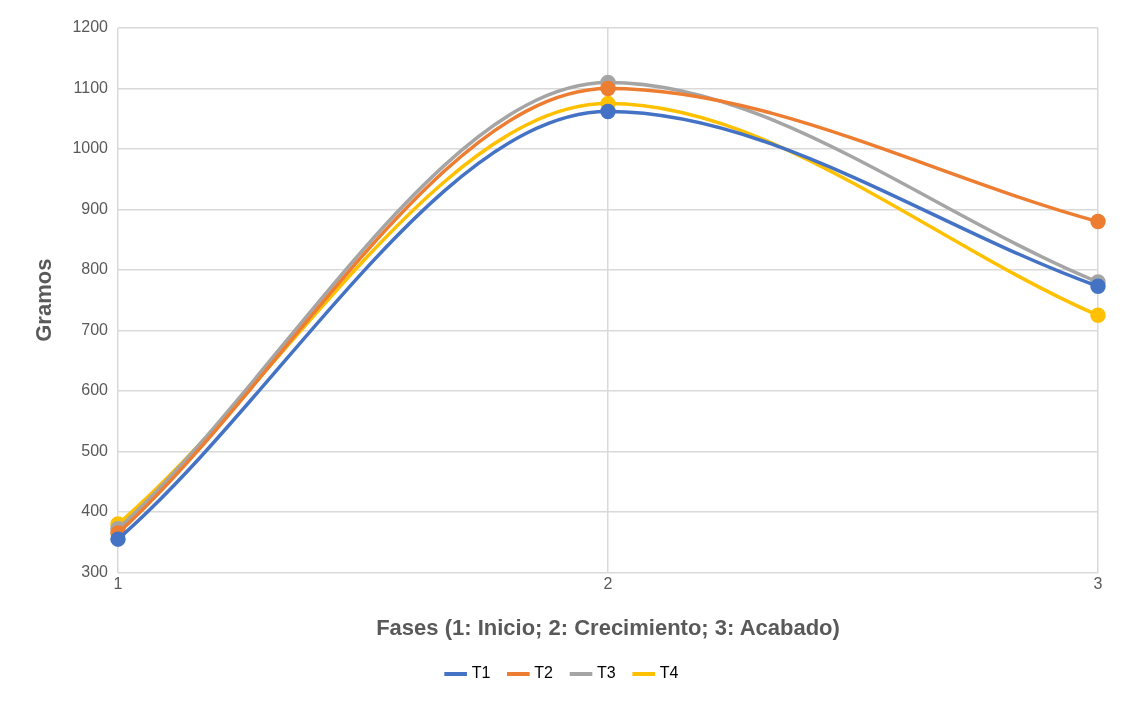  Describe the element at coordinates (90, 27) in the screenshot. I see `y-tick-label: 1200` at that location.